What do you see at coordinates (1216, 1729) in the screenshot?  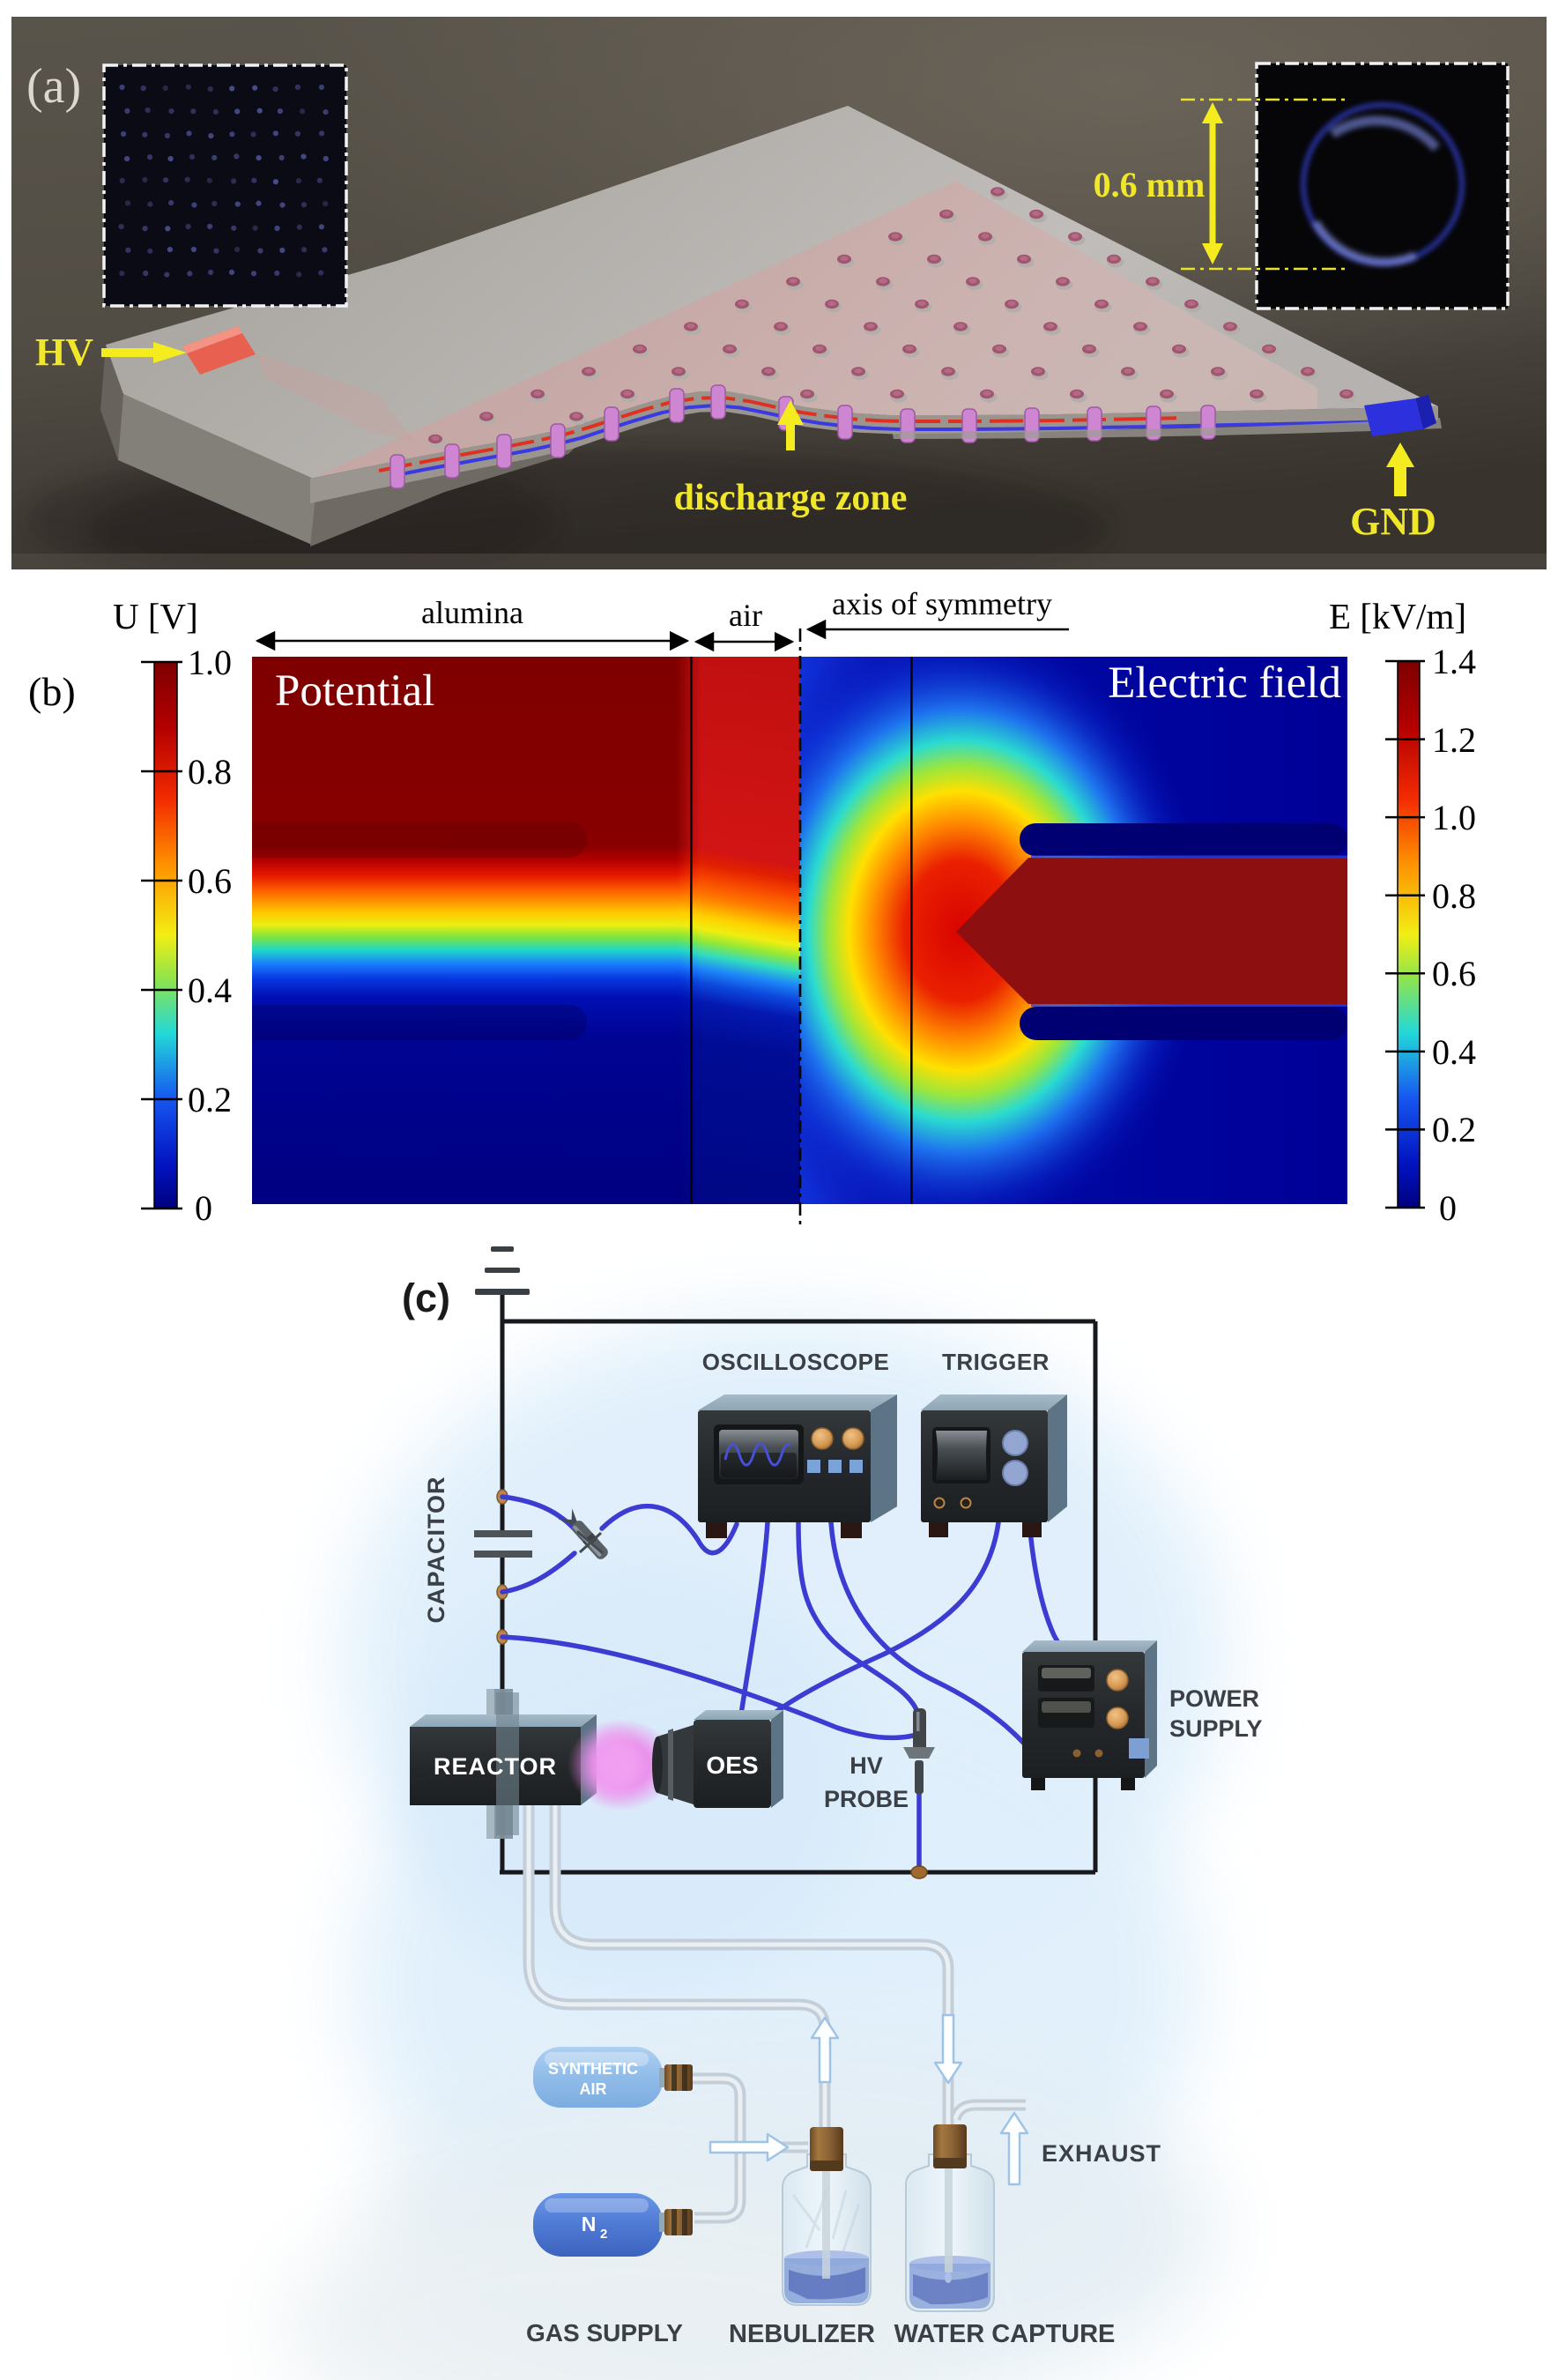 I see `svg-text: SUPPLY` at bounding box center [1216, 1729].